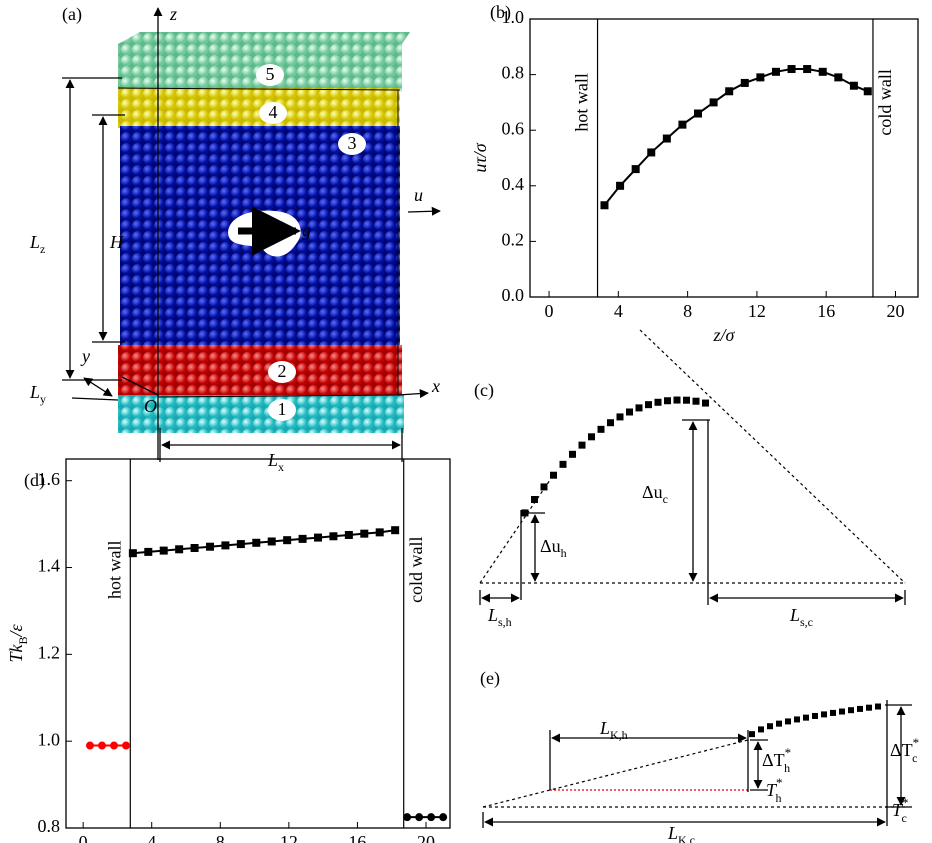 The image size is (932, 843). What do you see at coordinates (904, 750) in the screenshot?
I see `kapitza-label: ΔT* c` at bounding box center [904, 750].